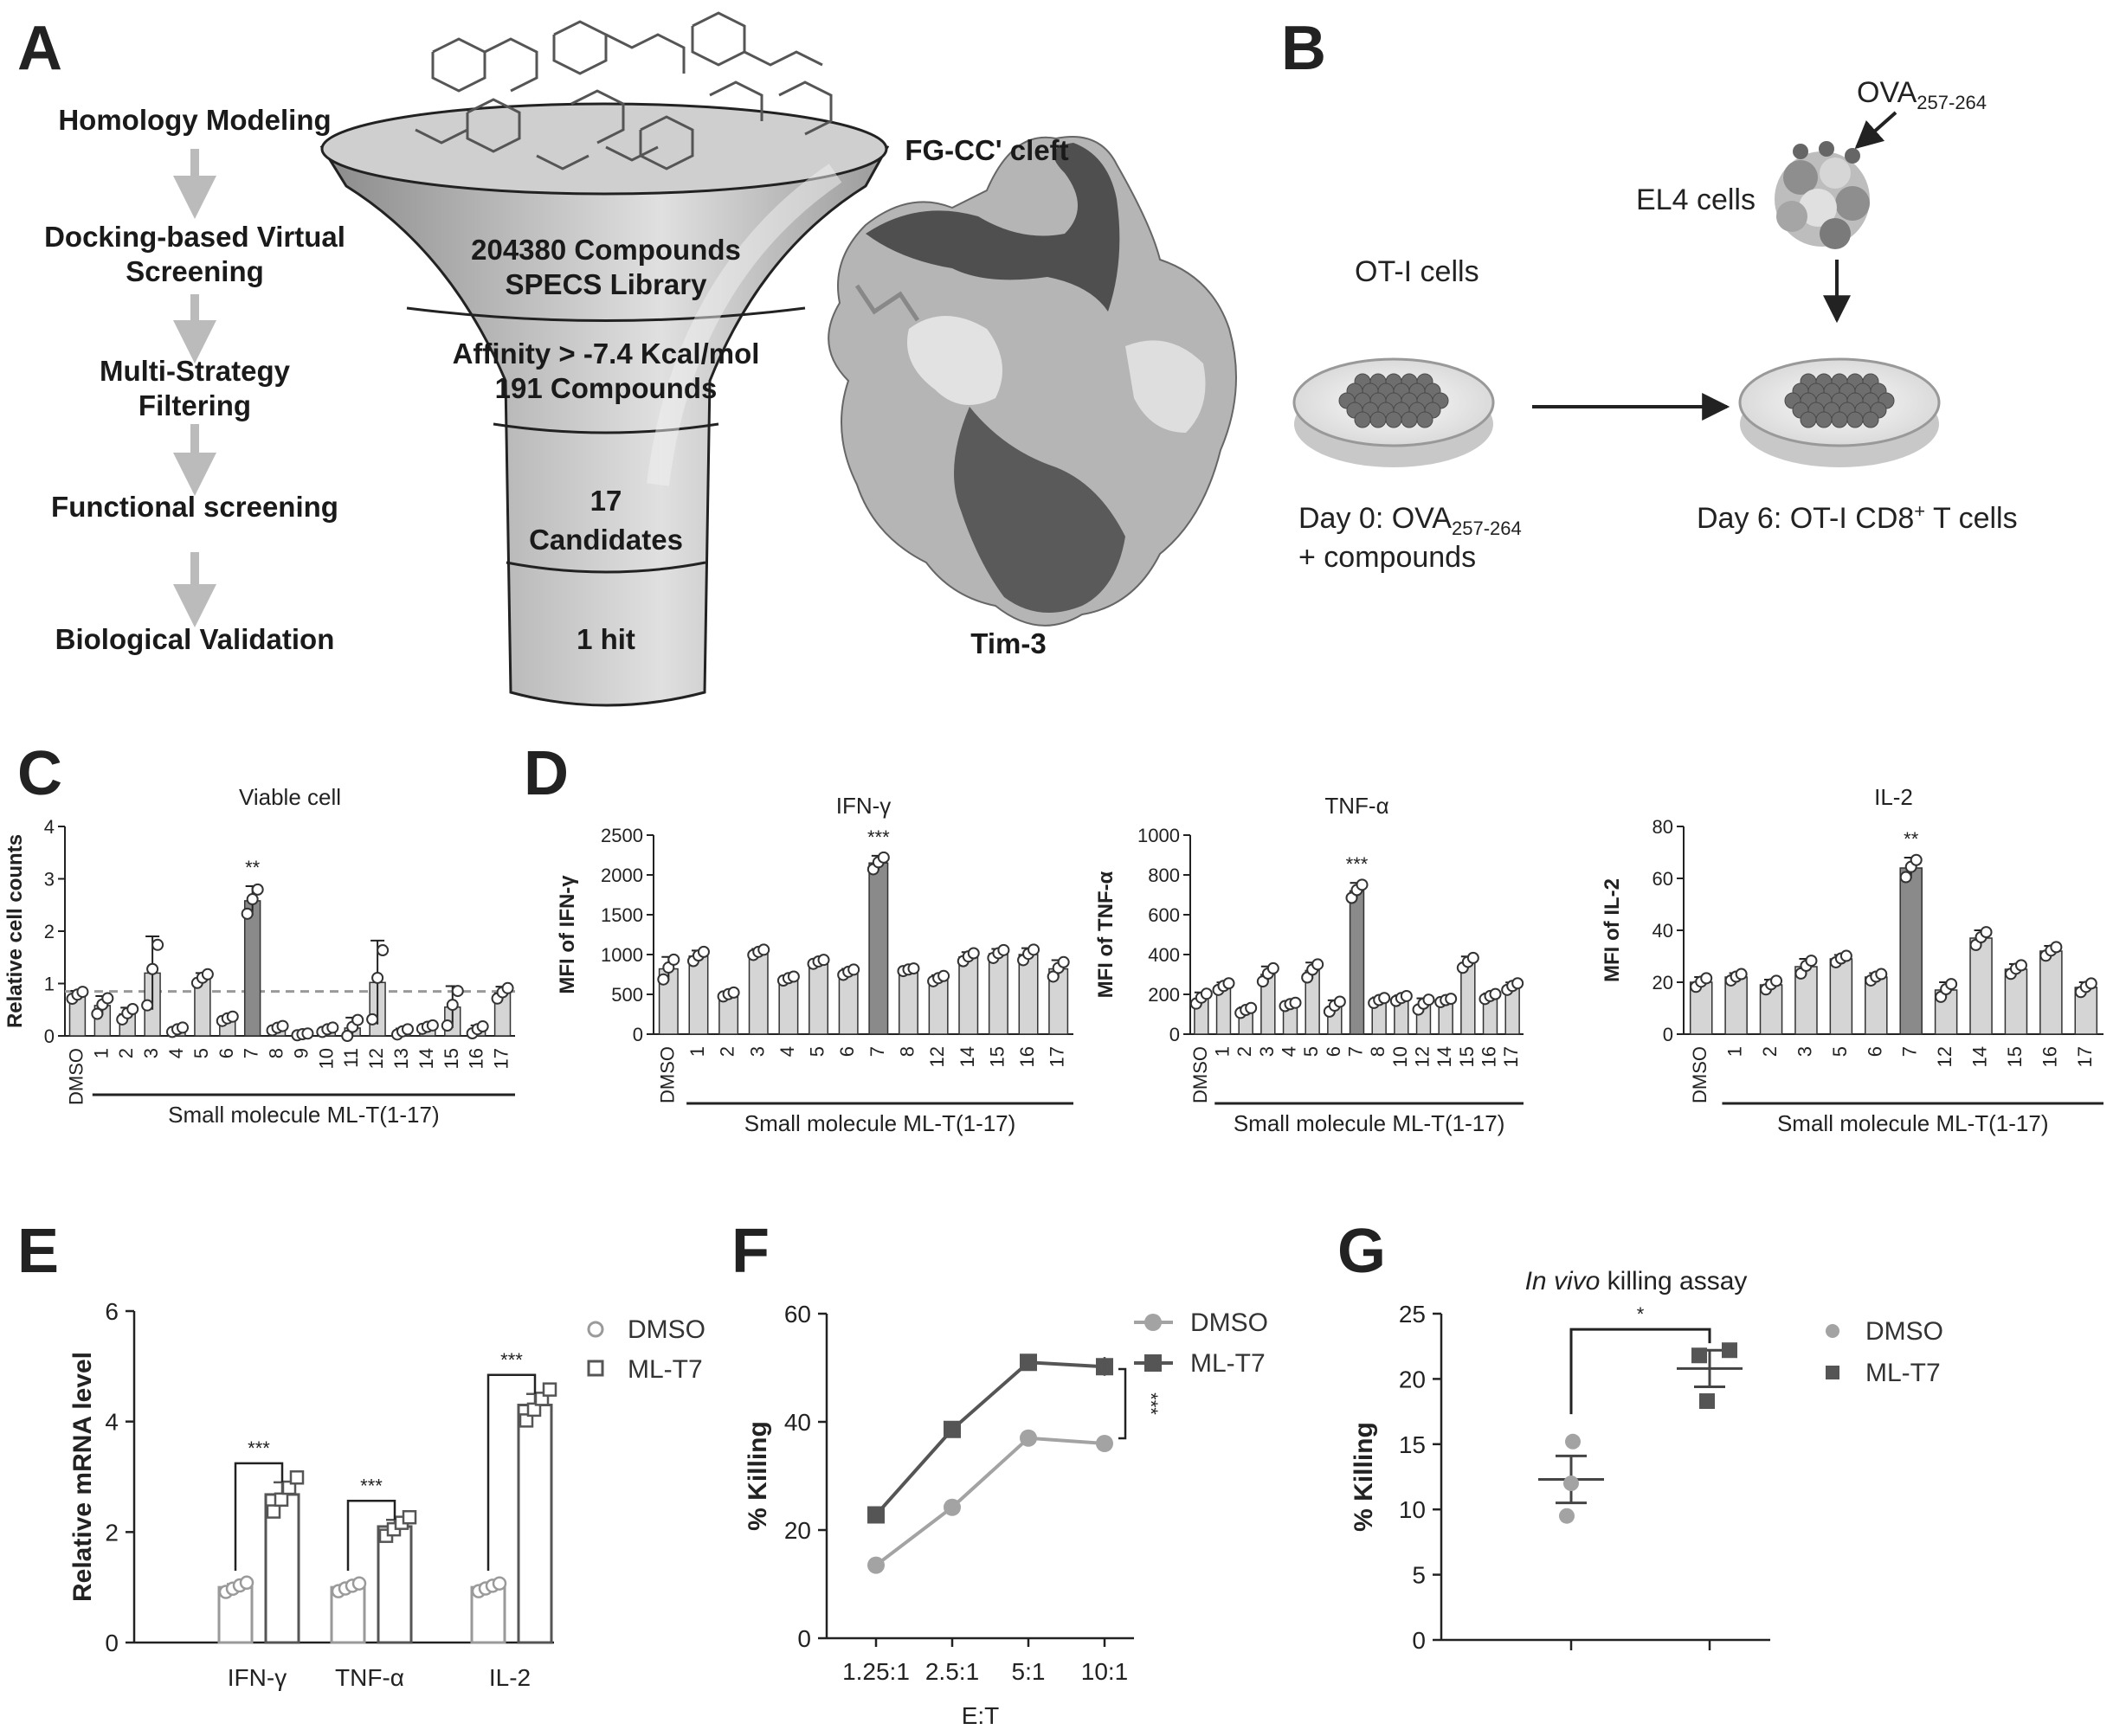  Describe the element at coordinates (876, 1671) in the screenshot. I see `x-tick-label: 1.25:1` at that location.